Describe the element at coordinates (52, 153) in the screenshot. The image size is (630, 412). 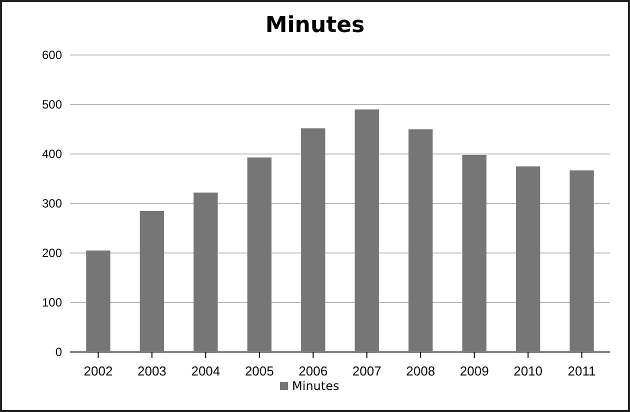
I see `y-tick-label: 400` at that location.